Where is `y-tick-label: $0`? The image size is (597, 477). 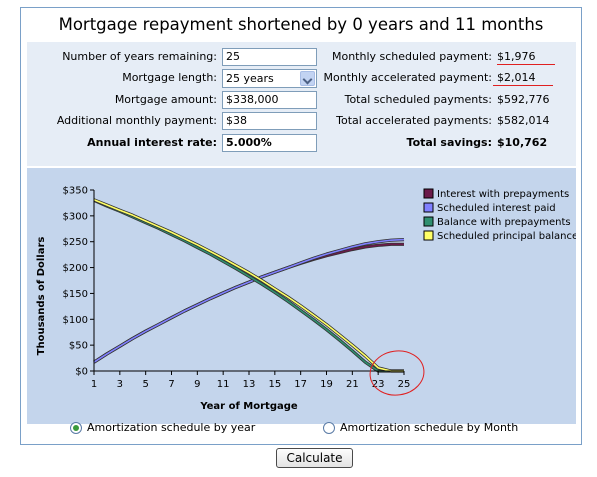
y-tick-label: $0 is located at coordinates (81, 372).